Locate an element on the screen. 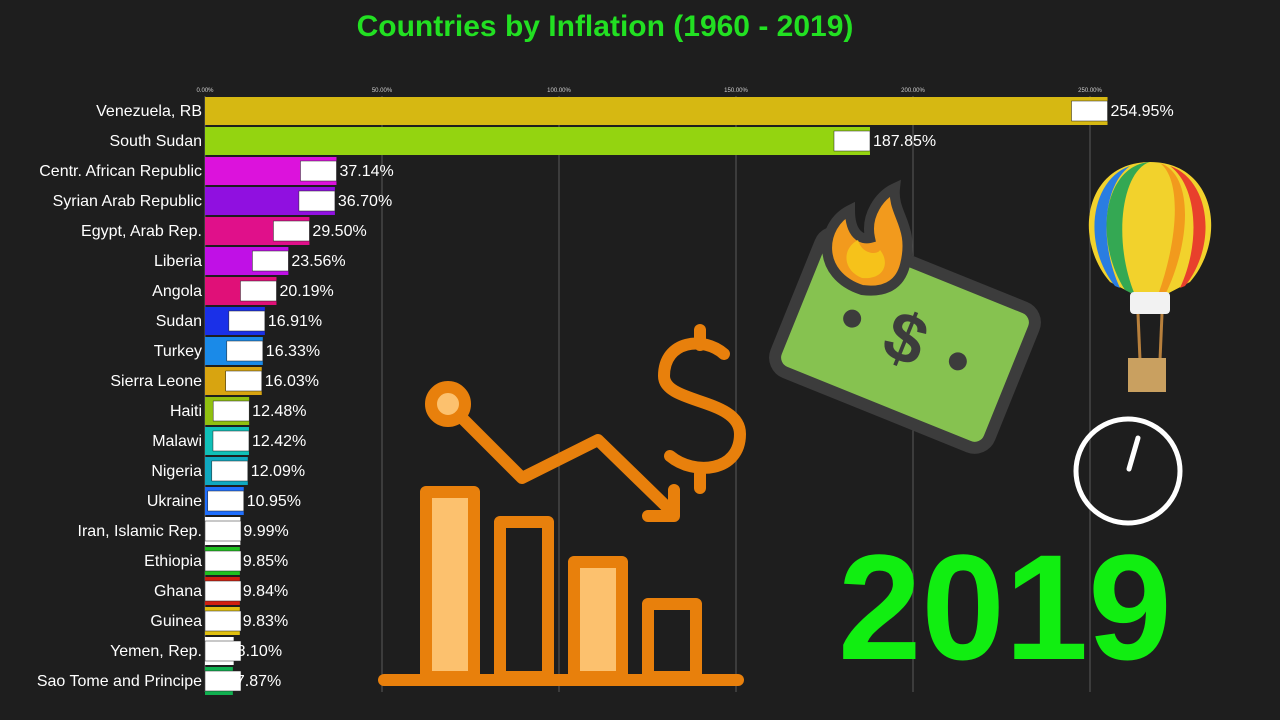  category-label: South Sudan is located at coordinates (155, 141).